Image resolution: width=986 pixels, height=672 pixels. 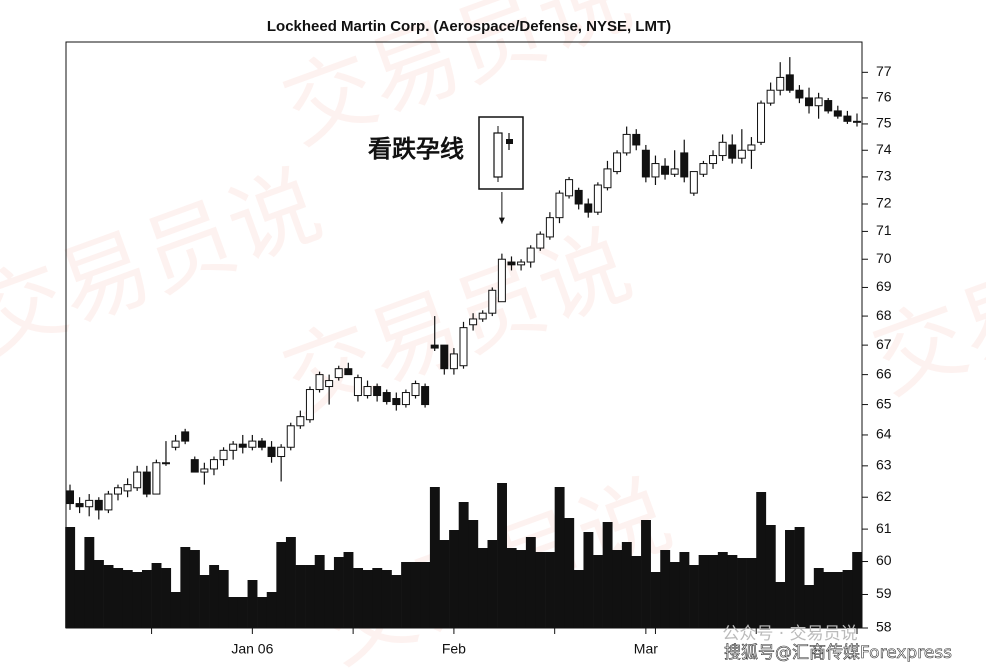 What do you see at coordinates (884, 123) in the screenshot?
I see `y-tick-label: 75` at bounding box center [884, 123].